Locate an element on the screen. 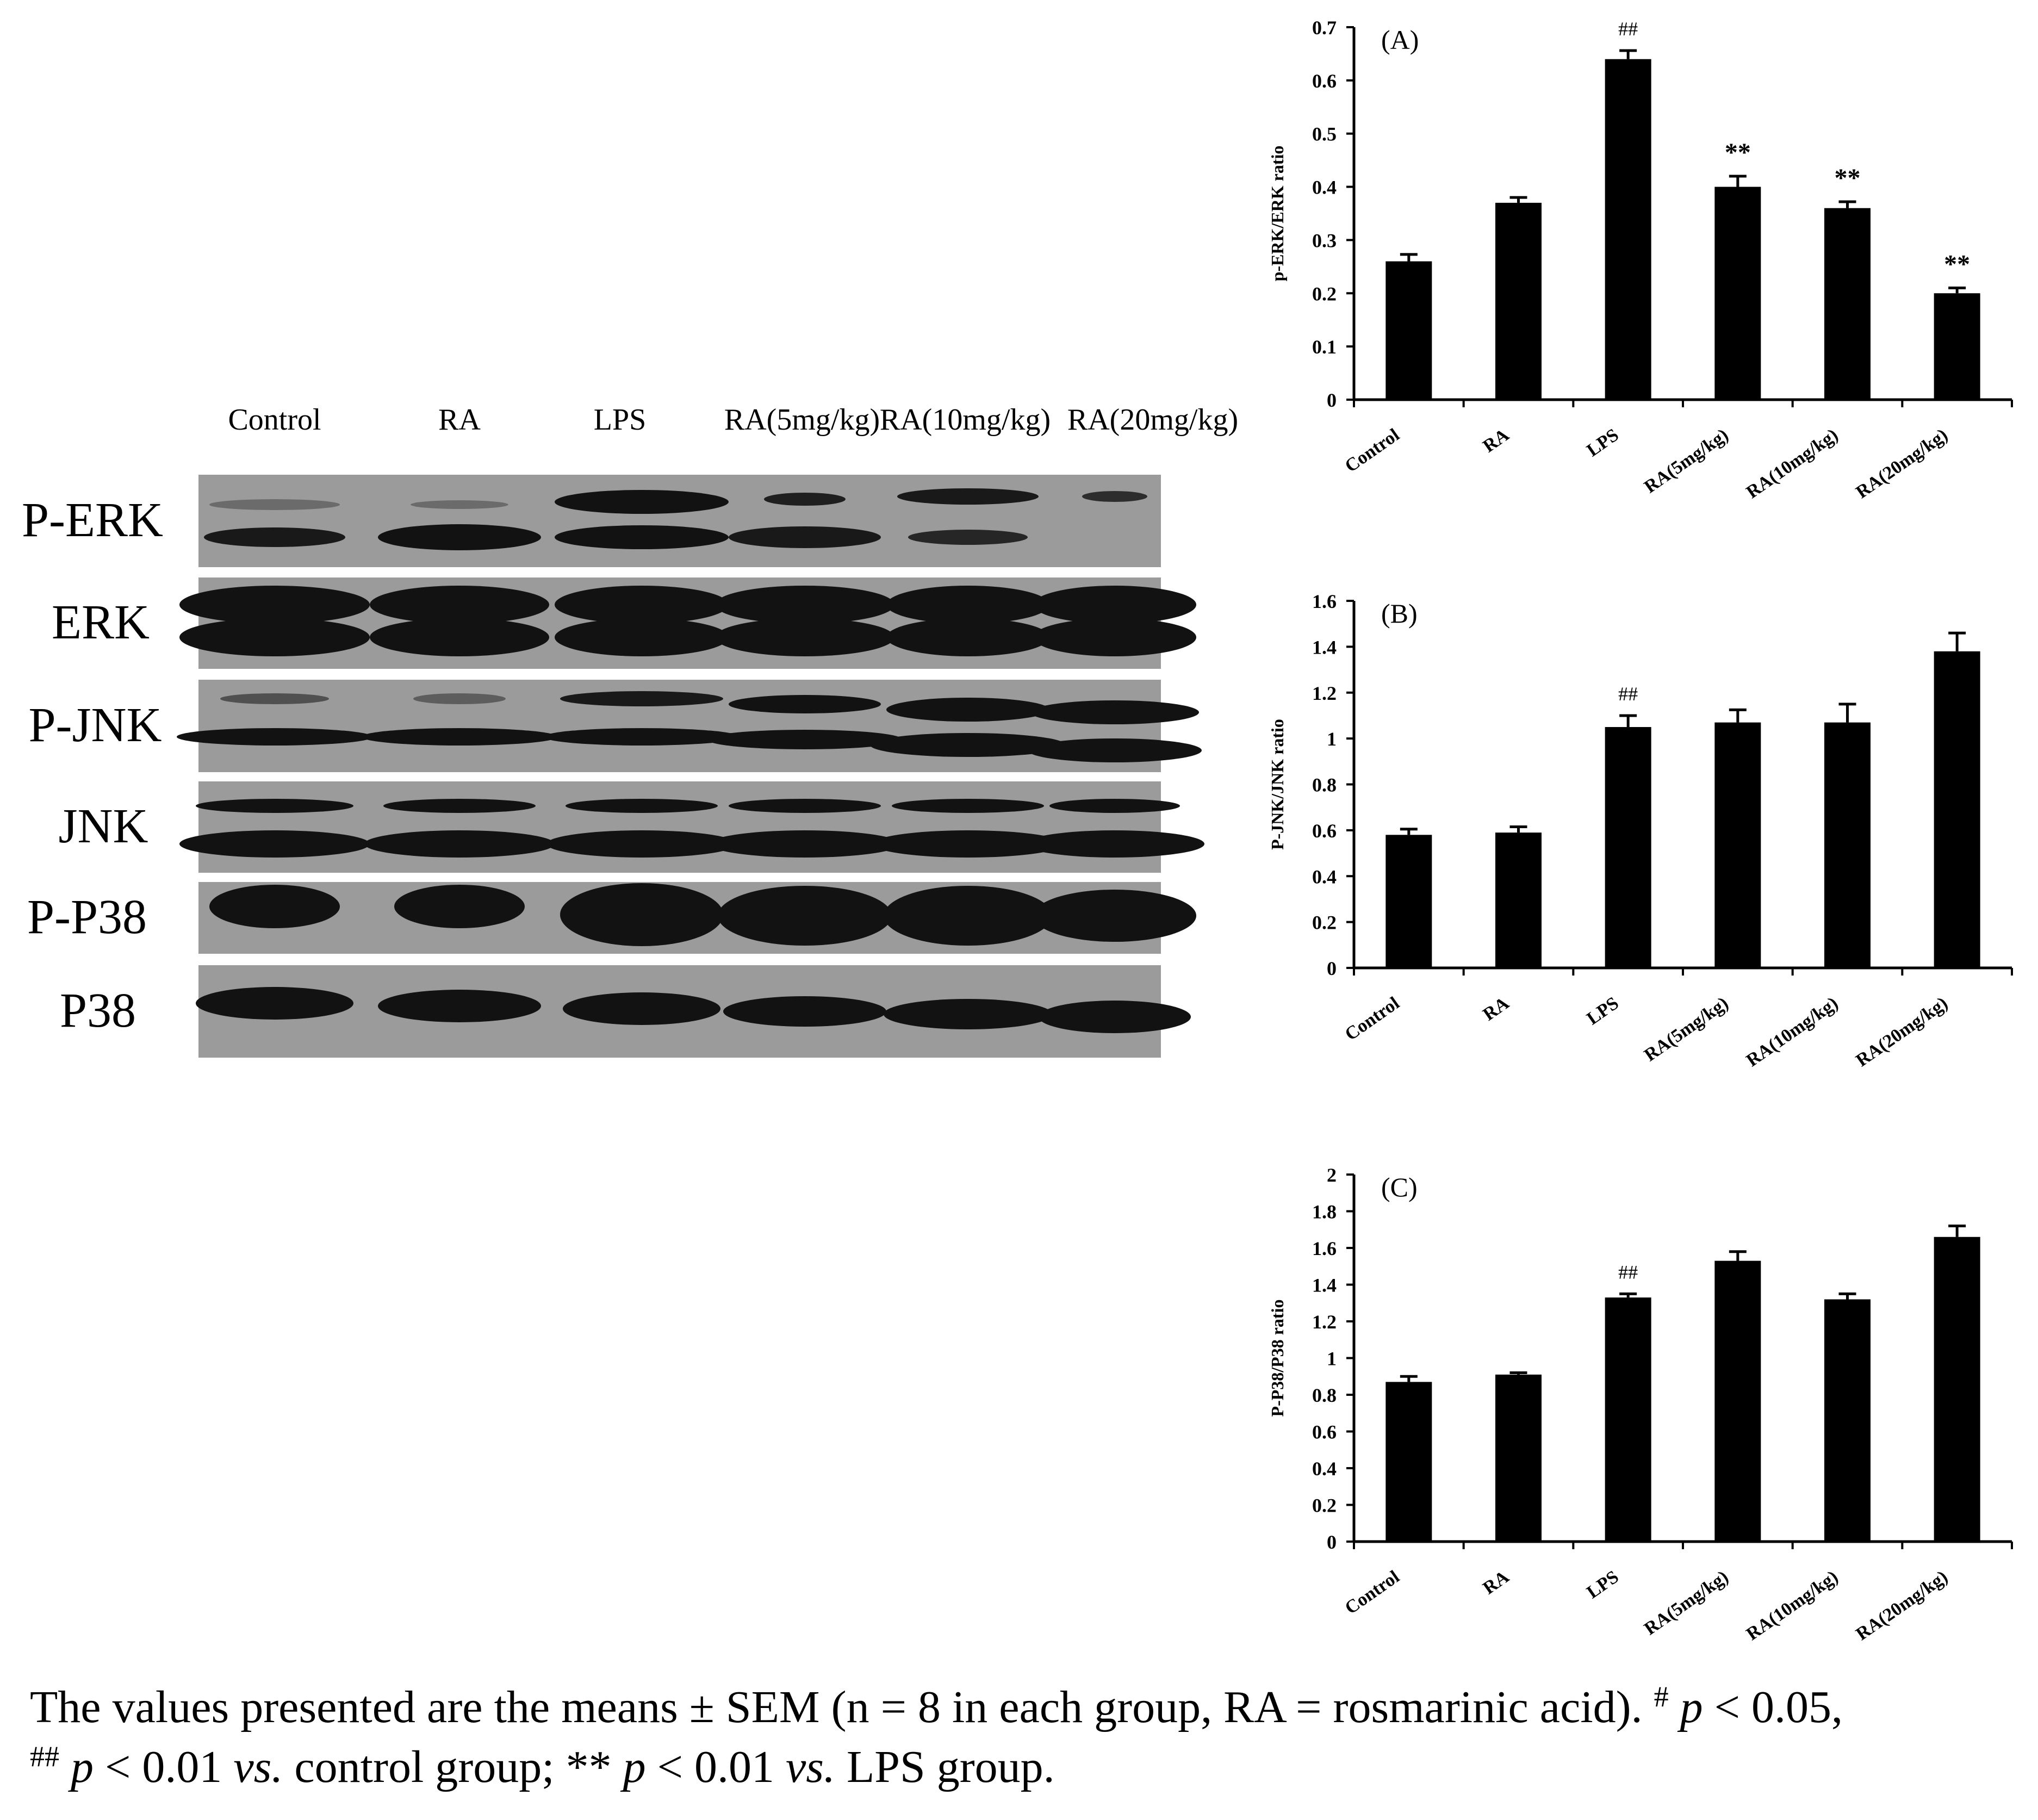 This screenshot has width=2038, height=1820. caption-p-3: p is located at coordinates (634, 1767).